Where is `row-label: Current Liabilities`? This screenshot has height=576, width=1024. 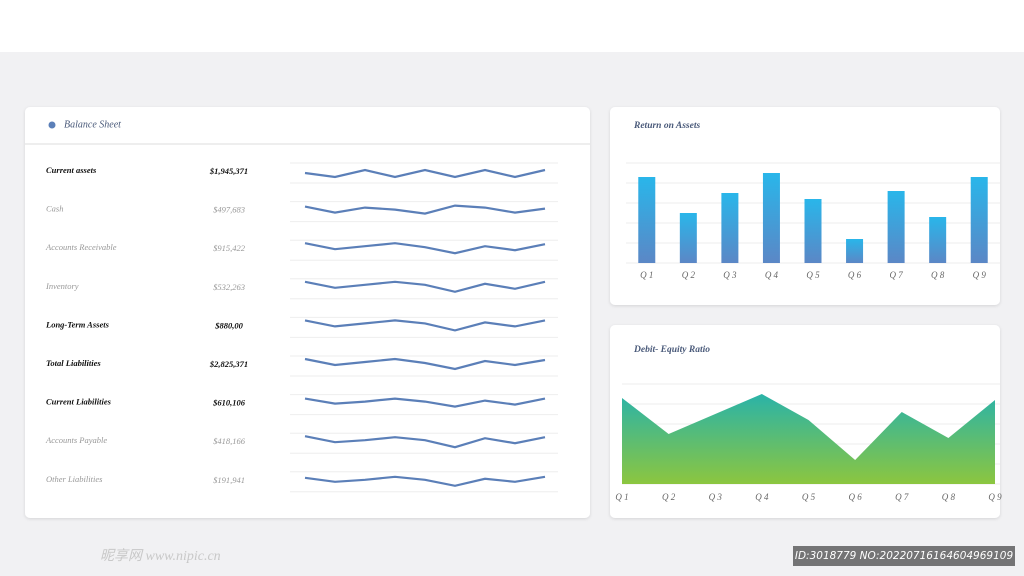 row-label: Current Liabilities is located at coordinates (79, 402).